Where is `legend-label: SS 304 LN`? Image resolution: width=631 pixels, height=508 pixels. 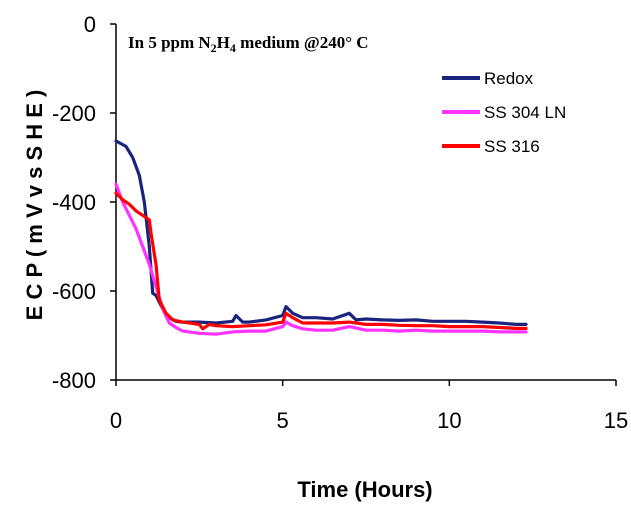
legend-label: SS 304 LN is located at coordinates (525, 112).